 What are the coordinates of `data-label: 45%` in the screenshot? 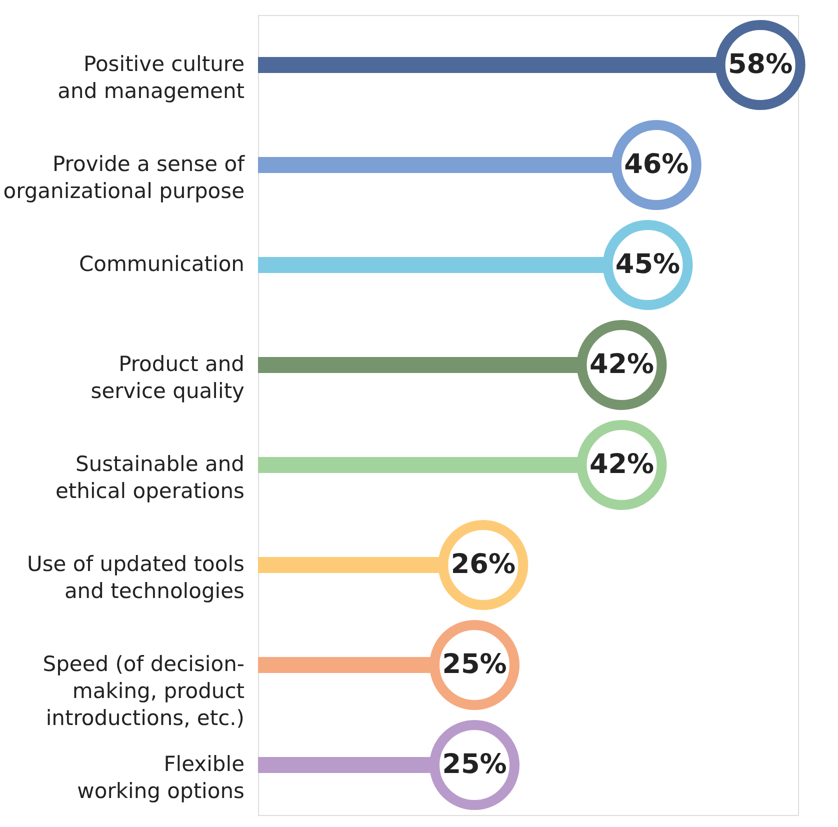 It's located at (647, 264).